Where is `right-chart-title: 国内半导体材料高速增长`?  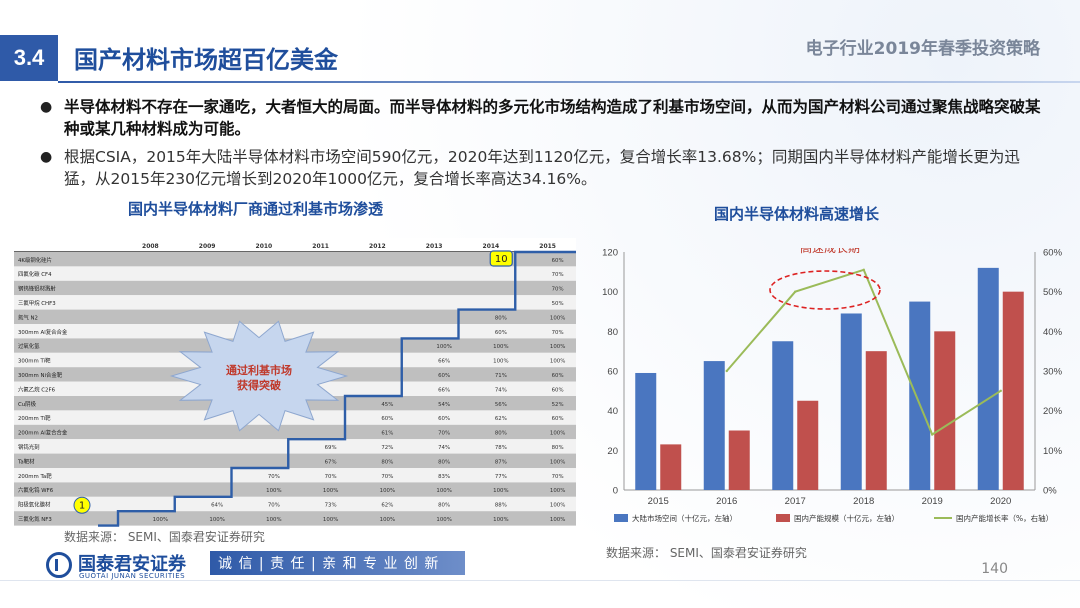
right-chart-title: 国内半导体材料高速增长 is located at coordinates (797, 214).